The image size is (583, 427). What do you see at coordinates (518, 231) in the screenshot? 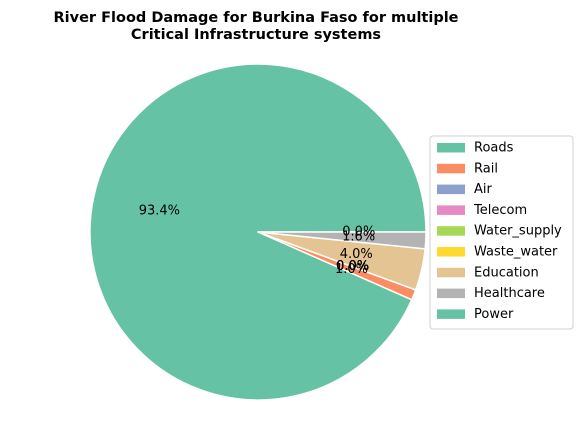
I see `legend-label-water-supply: Water_supply` at bounding box center [518, 231].